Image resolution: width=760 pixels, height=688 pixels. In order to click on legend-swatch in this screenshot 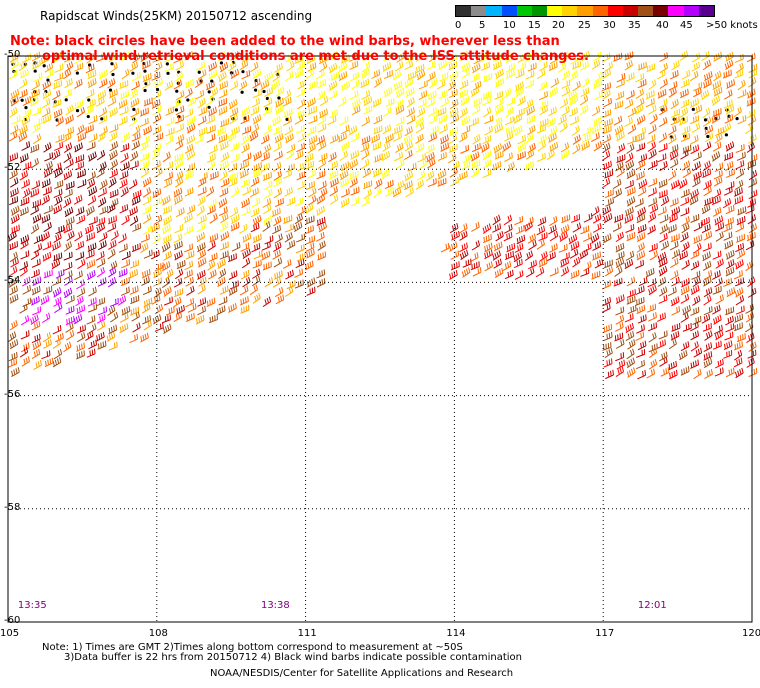, I will do `click(646, 11)`.